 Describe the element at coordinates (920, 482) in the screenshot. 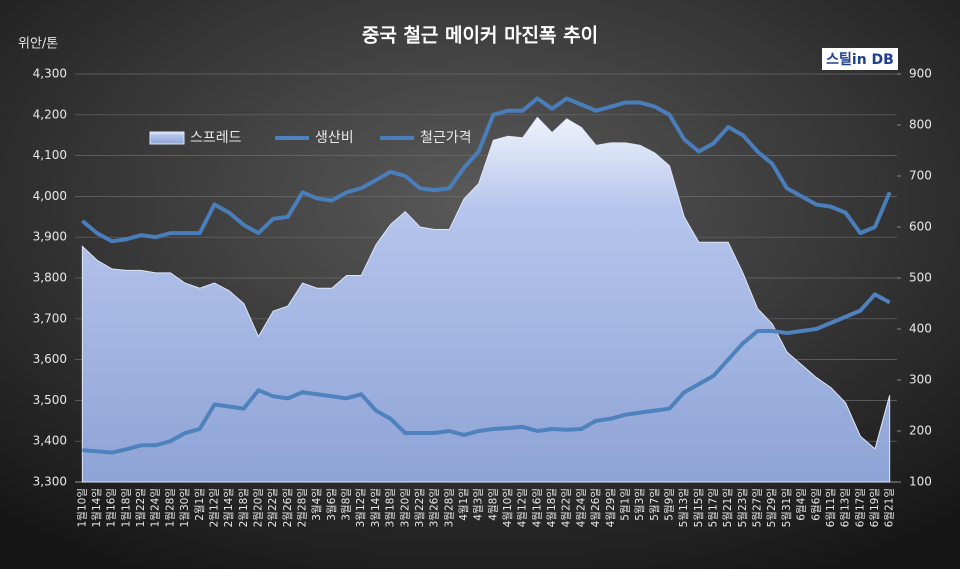

I see `y2-tick-label: 100` at that location.